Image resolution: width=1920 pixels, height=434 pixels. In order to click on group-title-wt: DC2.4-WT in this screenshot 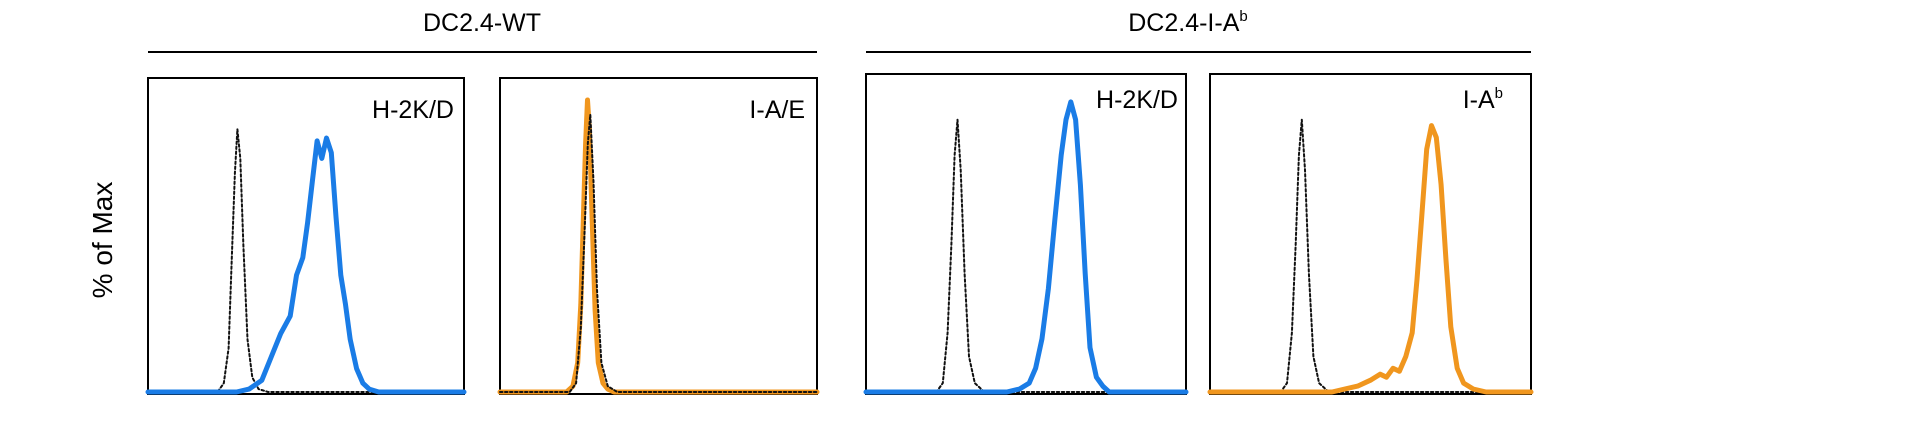, I will do `click(482, 23)`.